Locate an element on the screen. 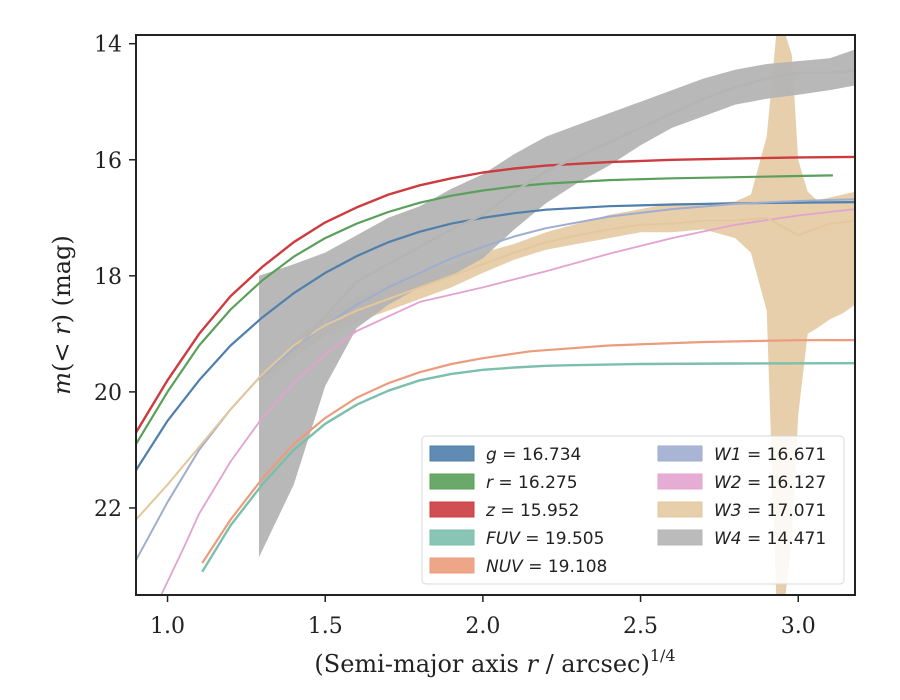 The image size is (900, 700). y-tick-label: 22 is located at coordinates (108, 509).